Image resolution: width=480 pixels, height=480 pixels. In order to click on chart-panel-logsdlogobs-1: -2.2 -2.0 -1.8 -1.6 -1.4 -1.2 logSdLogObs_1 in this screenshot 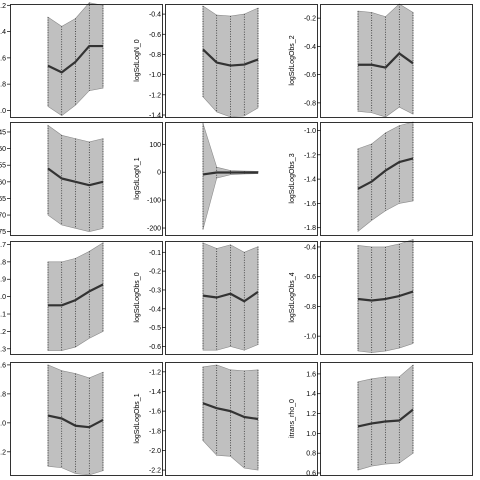, I will do `click(226, 419)`.